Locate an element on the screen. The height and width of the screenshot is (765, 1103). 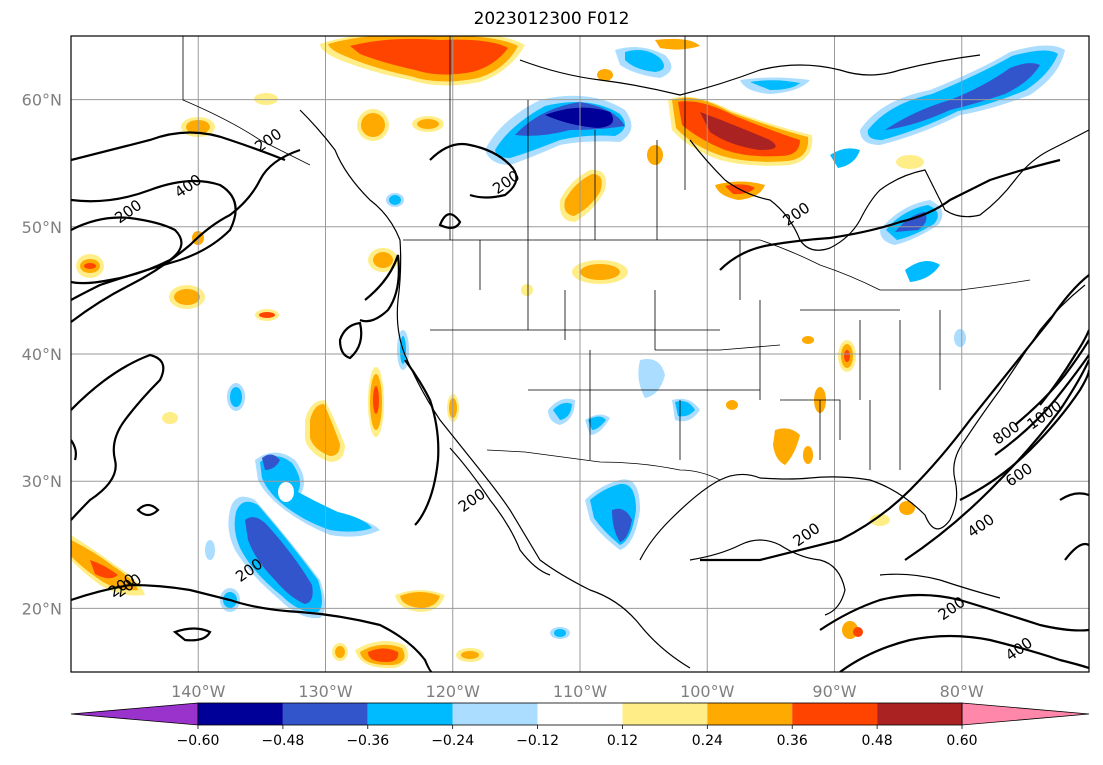
coastline-baja is located at coordinates (500, 511).